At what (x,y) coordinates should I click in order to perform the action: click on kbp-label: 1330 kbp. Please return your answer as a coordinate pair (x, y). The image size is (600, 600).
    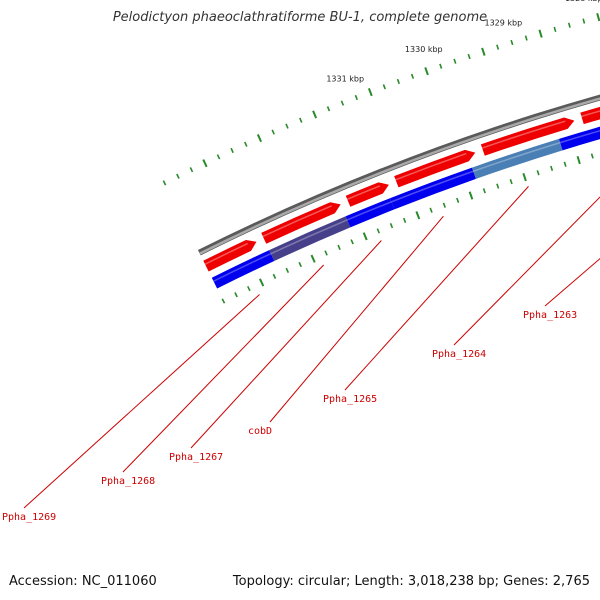
    Looking at the image, I should click on (424, 49).